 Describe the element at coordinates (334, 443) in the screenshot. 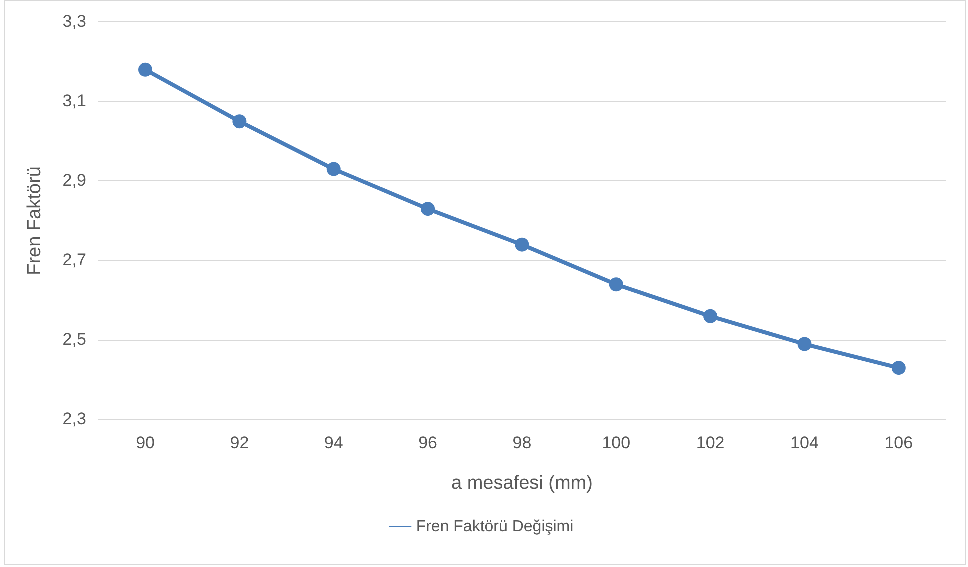

I see `x-tick-label: 94` at that location.